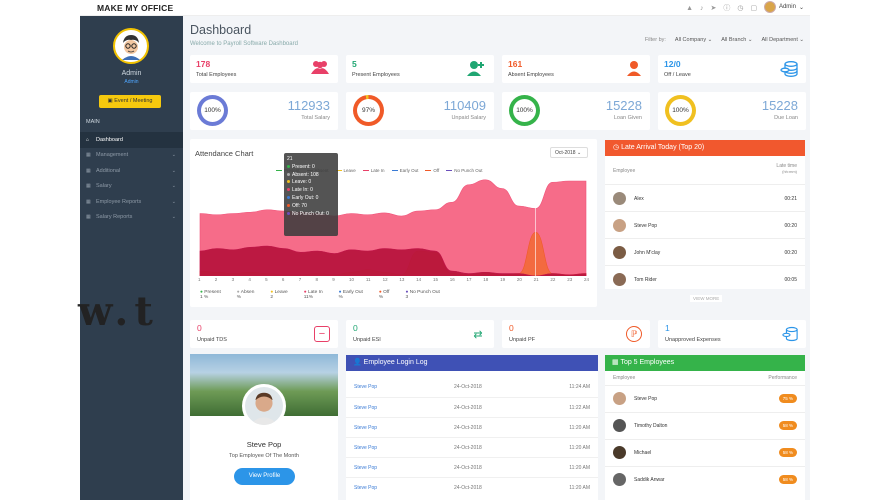 This screenshot has height=500, width=890. I want to click on stat-label: Present Employees, so click(376, 75).